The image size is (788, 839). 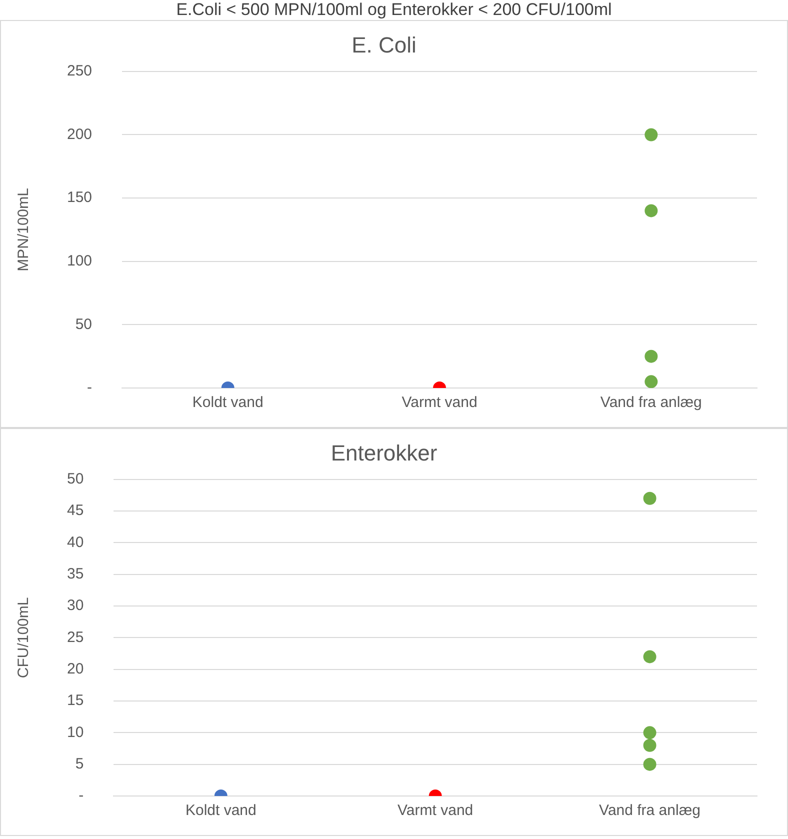 I want to click on y-tick-label: 25, so click(x=75, y=637).